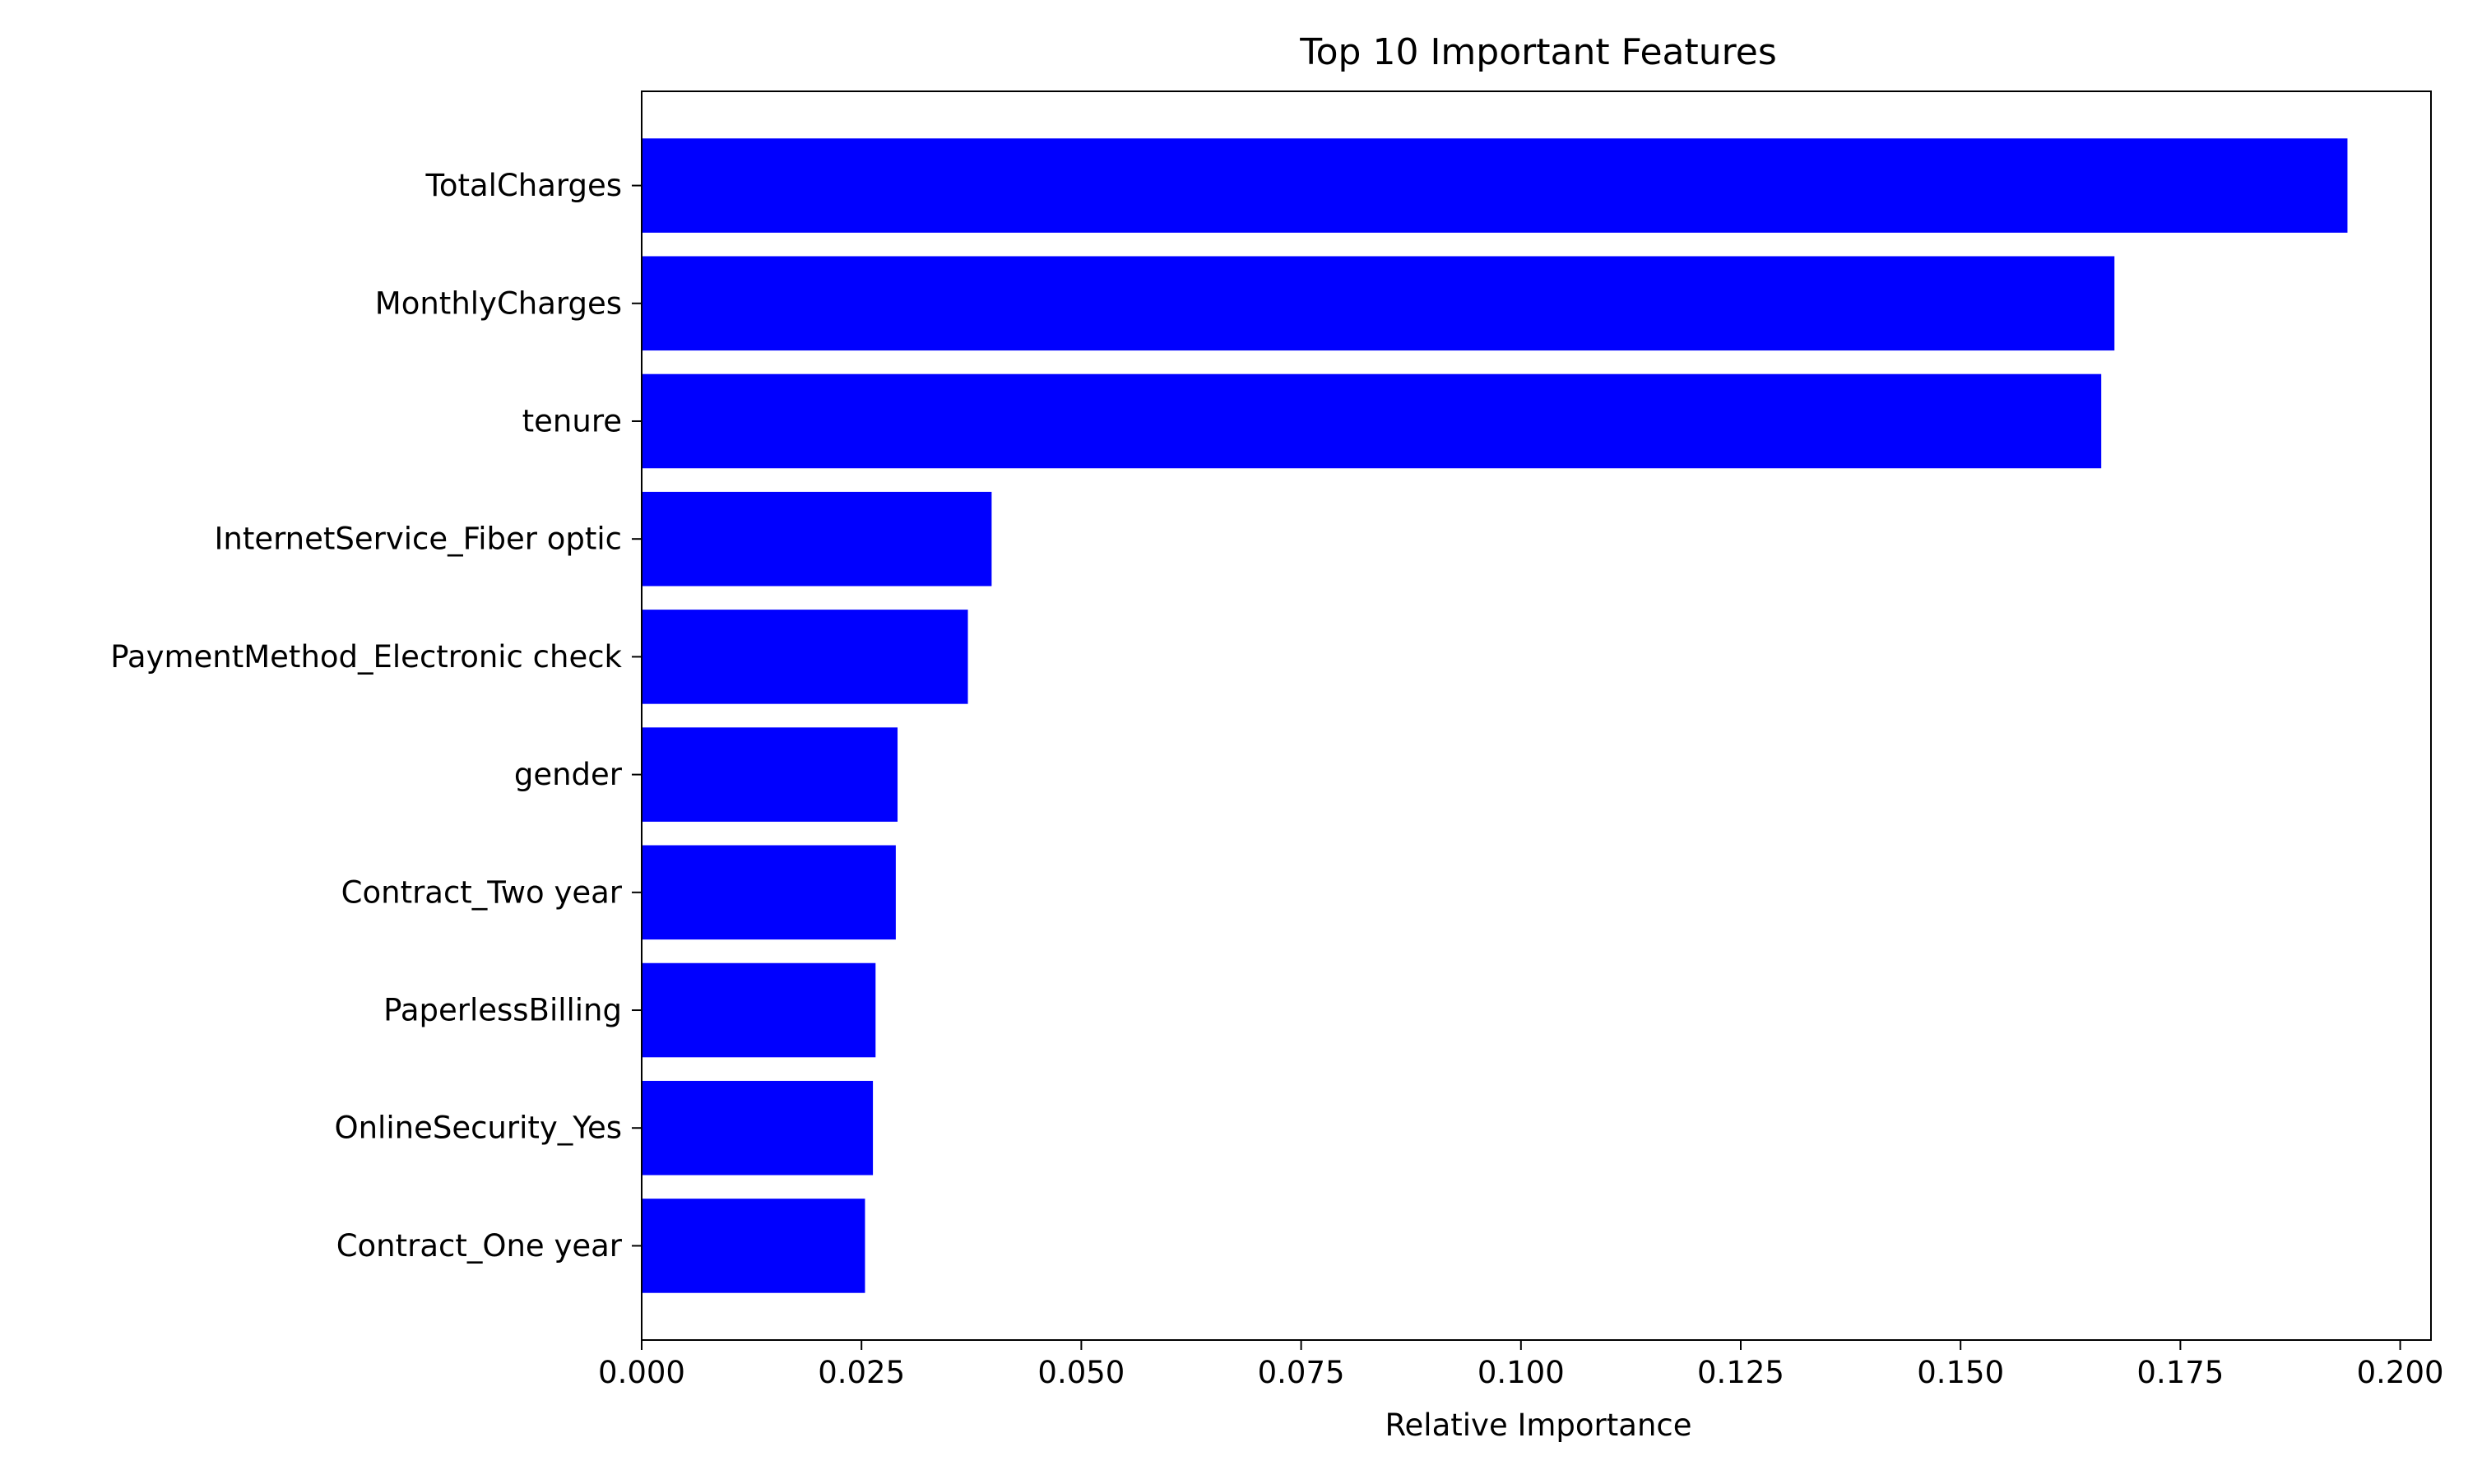  Describe the element at coordinates (498, 303) in the screenshot. I see `y-tick-label-1: MonthlyCharges` at that location.